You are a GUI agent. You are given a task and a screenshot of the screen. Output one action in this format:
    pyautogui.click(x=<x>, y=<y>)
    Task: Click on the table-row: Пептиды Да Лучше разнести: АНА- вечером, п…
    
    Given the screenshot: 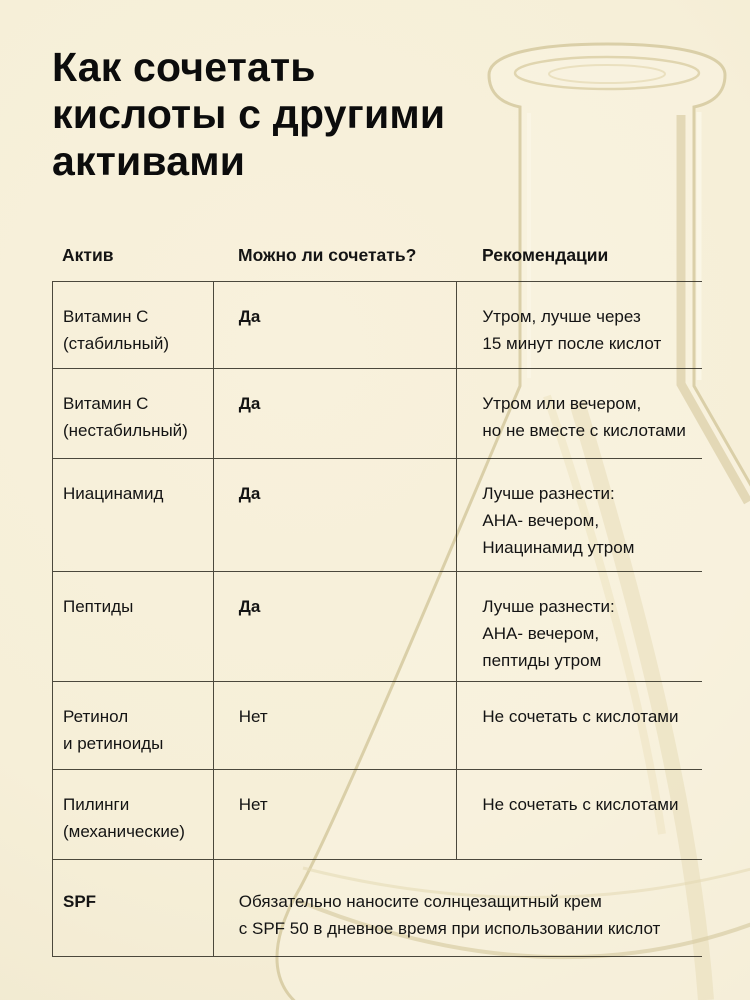 What is the action you would take?
    pyautogui.click(x=377, y=626)
    